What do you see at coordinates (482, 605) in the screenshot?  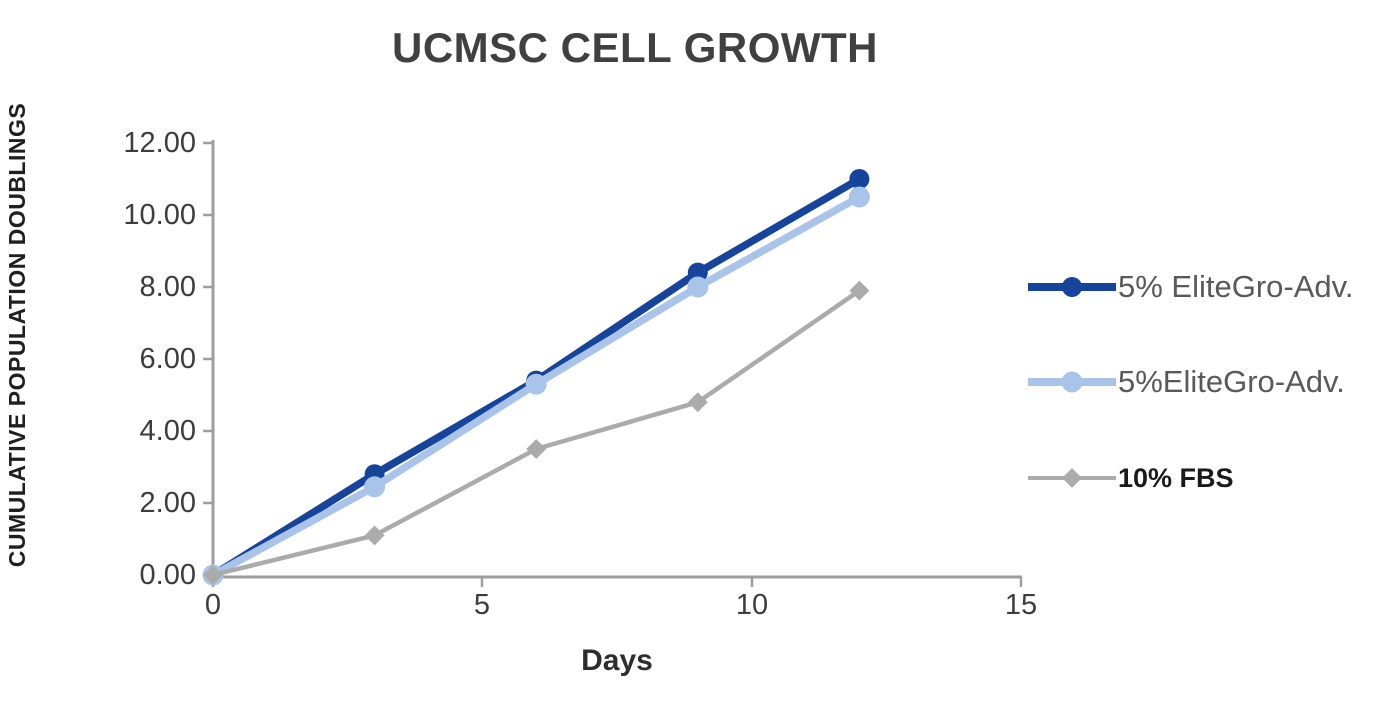 I see `x-tick-label: 5` at bounding box center [482, 605].